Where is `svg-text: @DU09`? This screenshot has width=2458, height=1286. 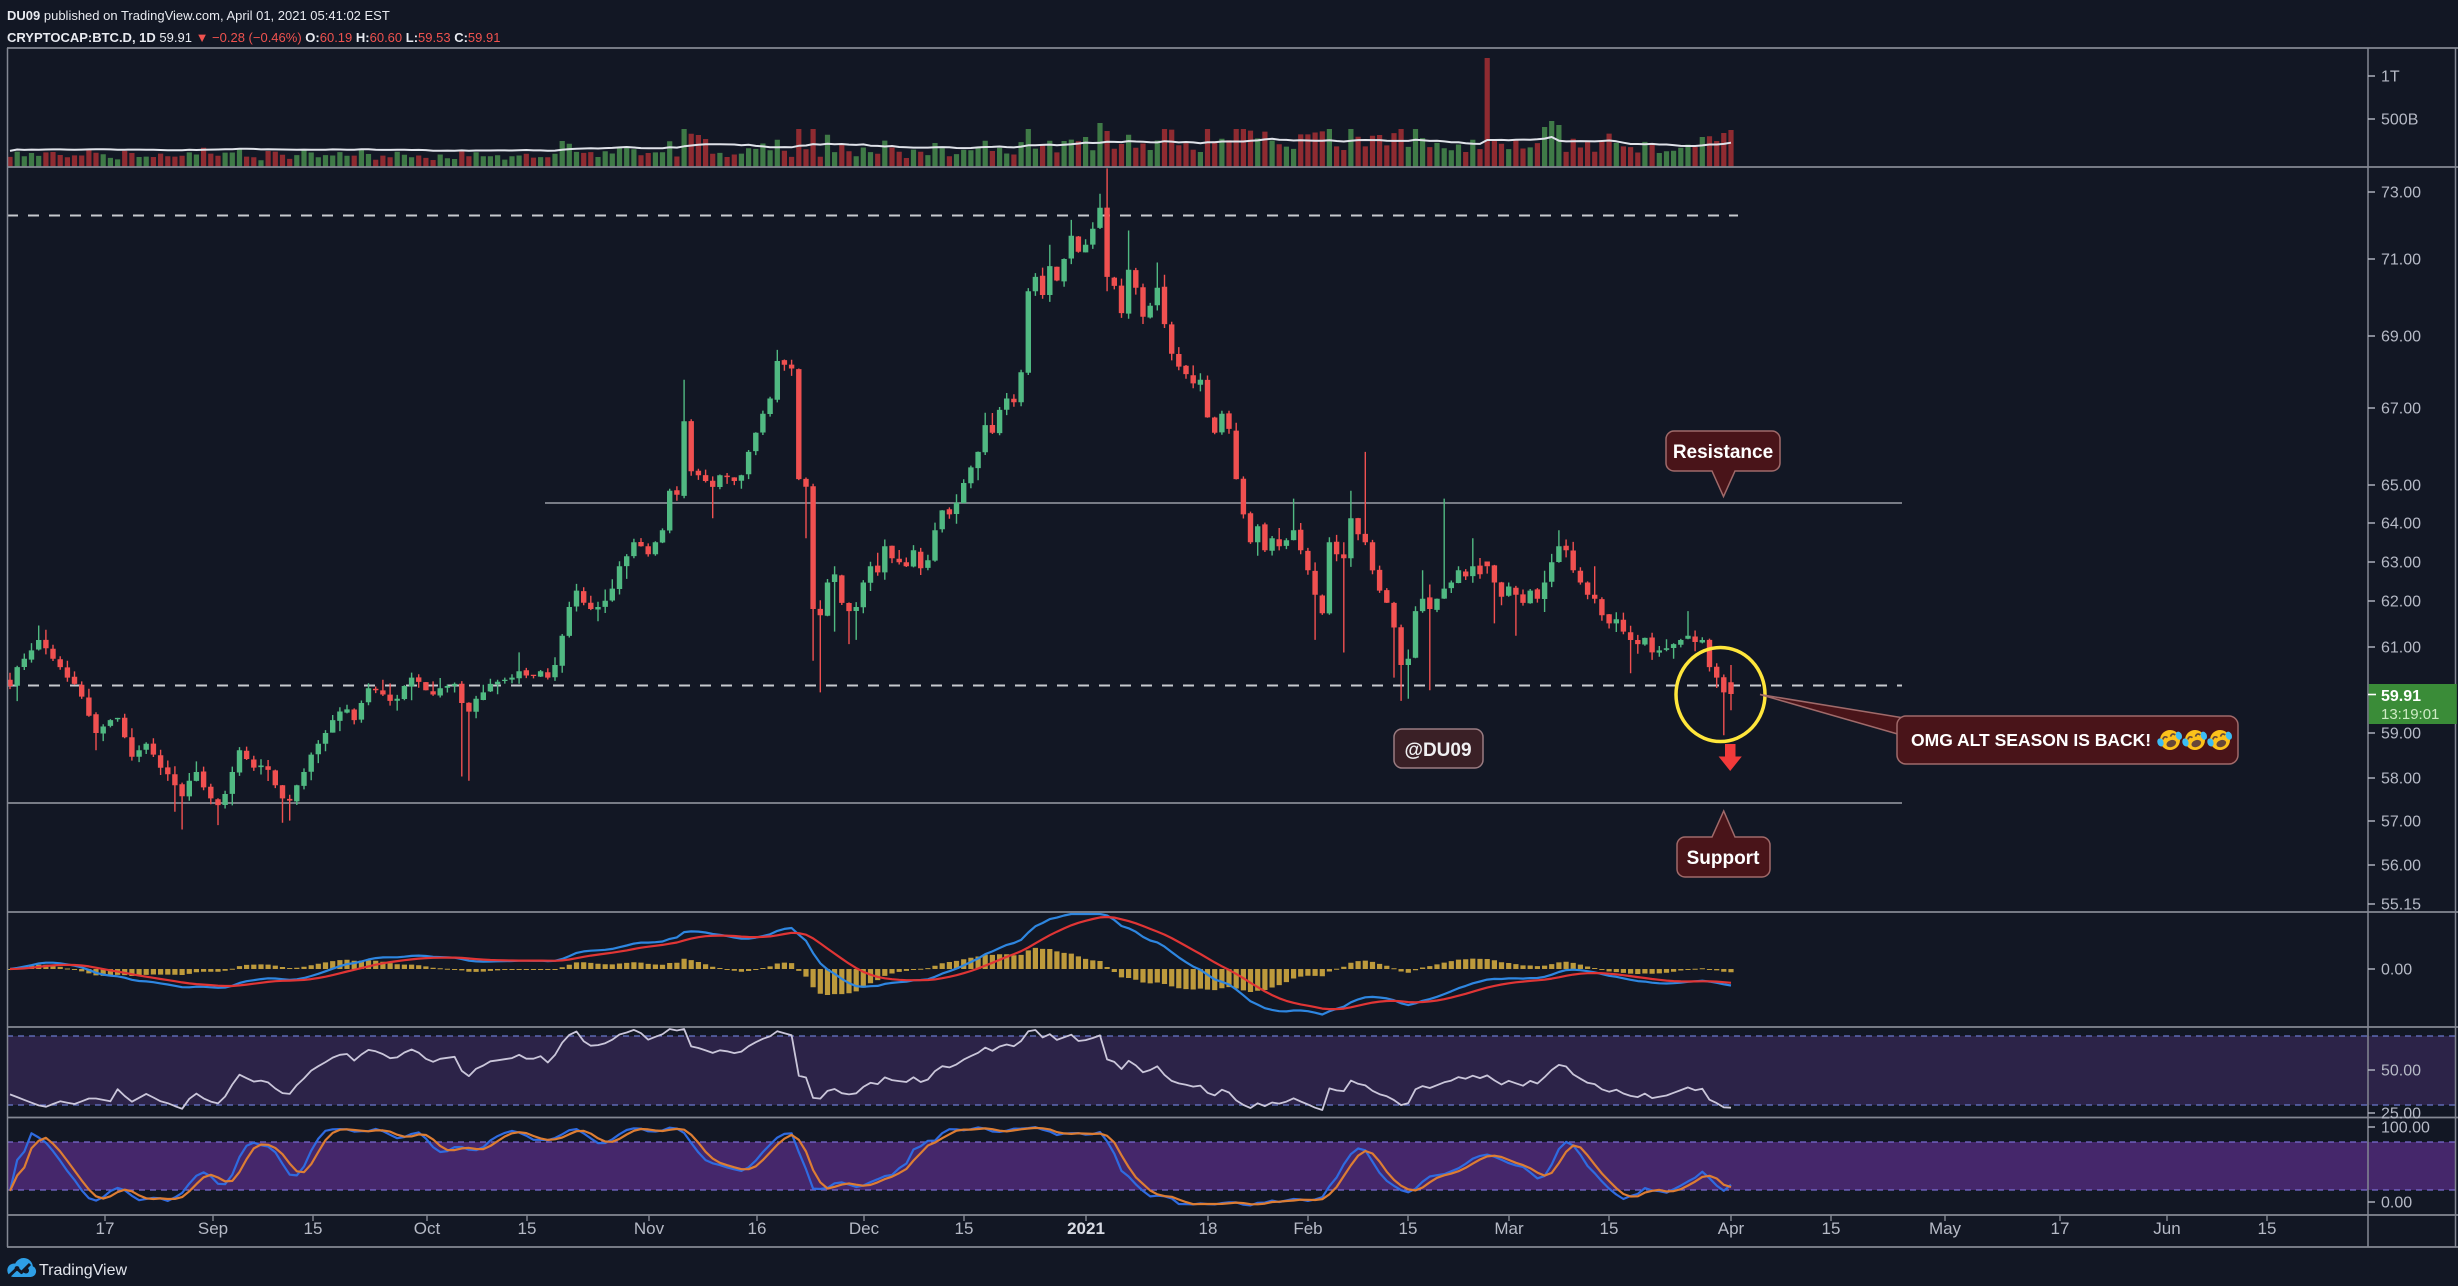
svg-text: @DU09 is located at coordinates (1437, 750).